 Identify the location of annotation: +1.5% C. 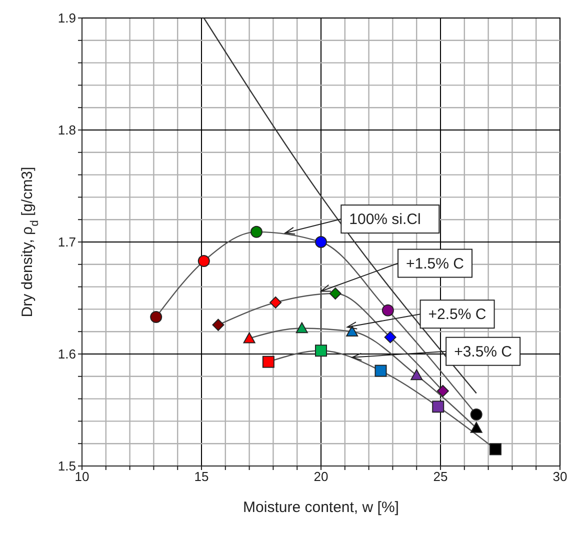
(435, 263).